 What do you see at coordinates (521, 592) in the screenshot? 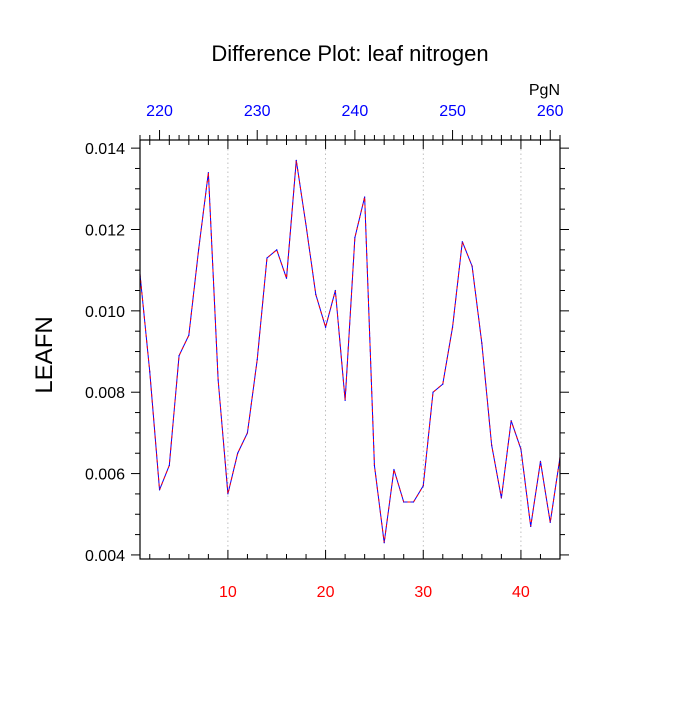
I see `x-tick-label: 40` at bounding box center [521, 592].